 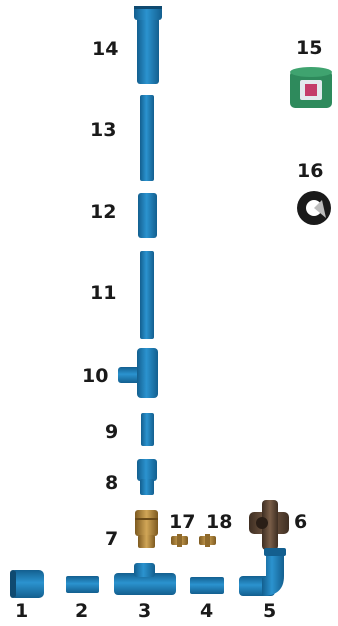 What do you see at coordinates (262, 572) in the screenshot?
I see `part-5-elbow` at bounding box center [262, 572].